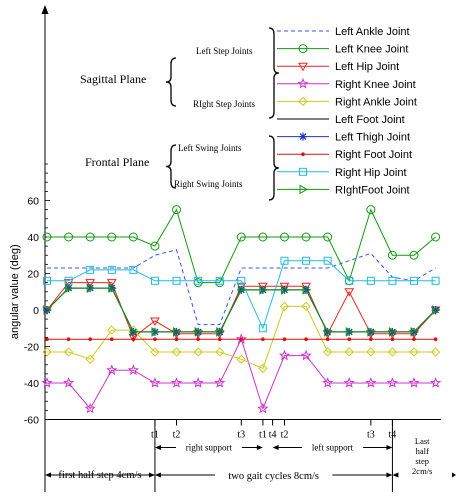 The width and height of the screenshot is (456, 496). What do you see at coordinates (372, 32) in the screenshot?
I see `legend-label: Left Ankle Joint` at bounding box center [372, 32].